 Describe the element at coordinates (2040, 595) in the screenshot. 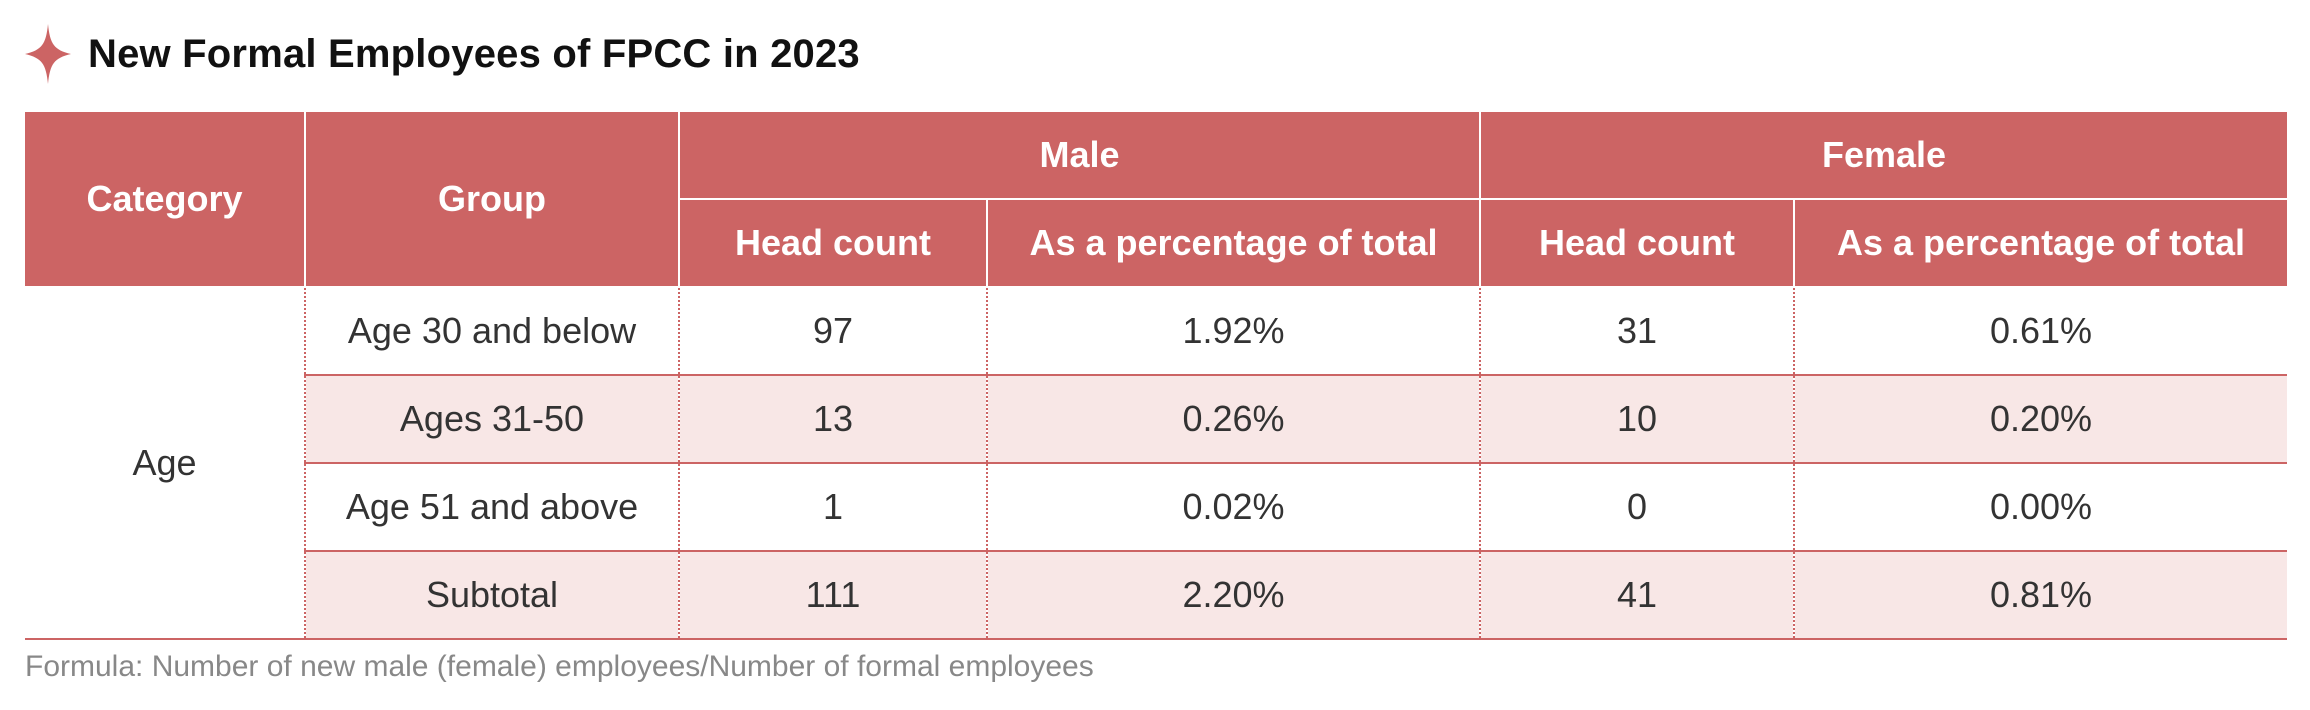

I see `female-percentage-cell: 0.81%` at that location.